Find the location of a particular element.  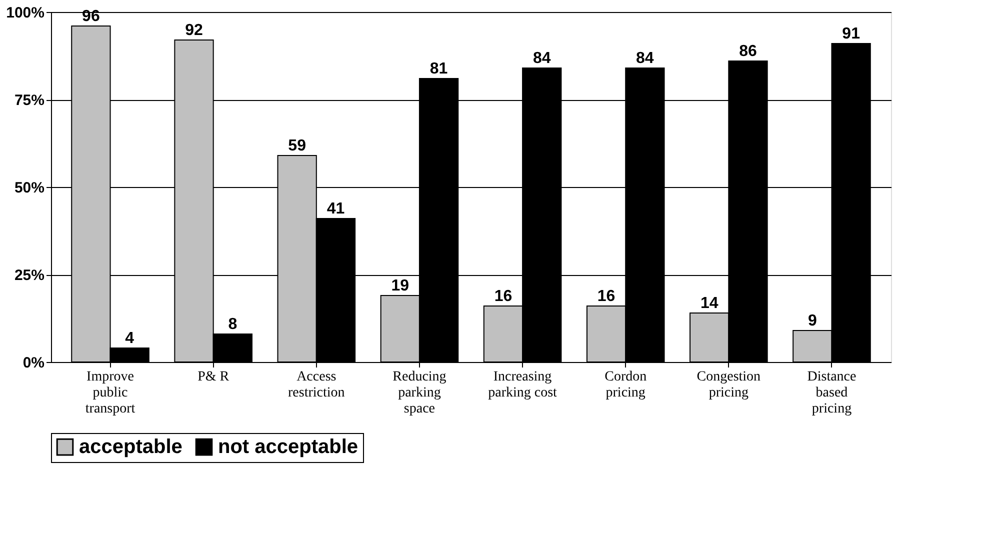

y-tick-label: 100% is located at coordinates (25, 13).